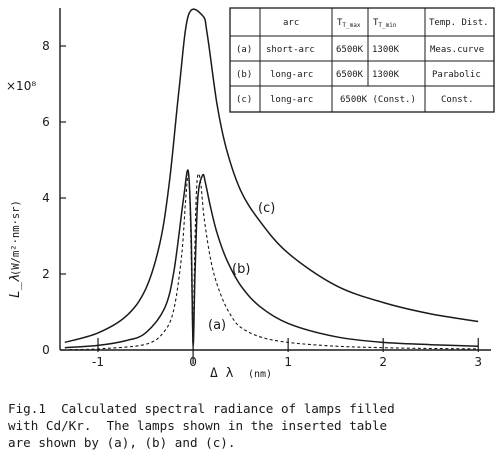 The image size is (502, 474). I want to click on y-axis-unit: (W/m²·nm·sr), so click(16, 238).